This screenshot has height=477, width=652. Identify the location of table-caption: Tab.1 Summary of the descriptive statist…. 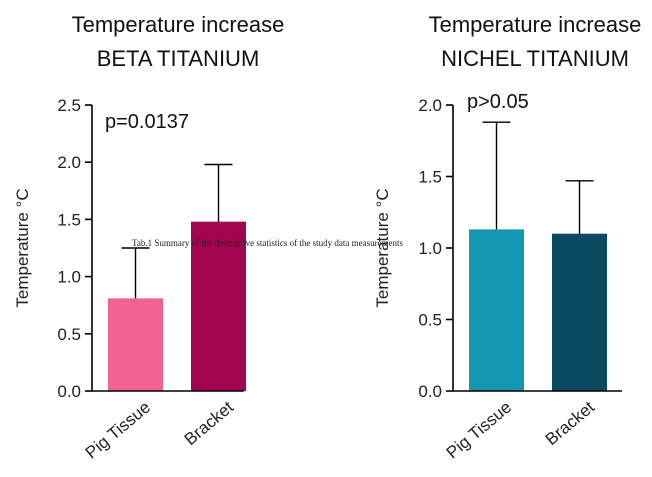
(268, 243).